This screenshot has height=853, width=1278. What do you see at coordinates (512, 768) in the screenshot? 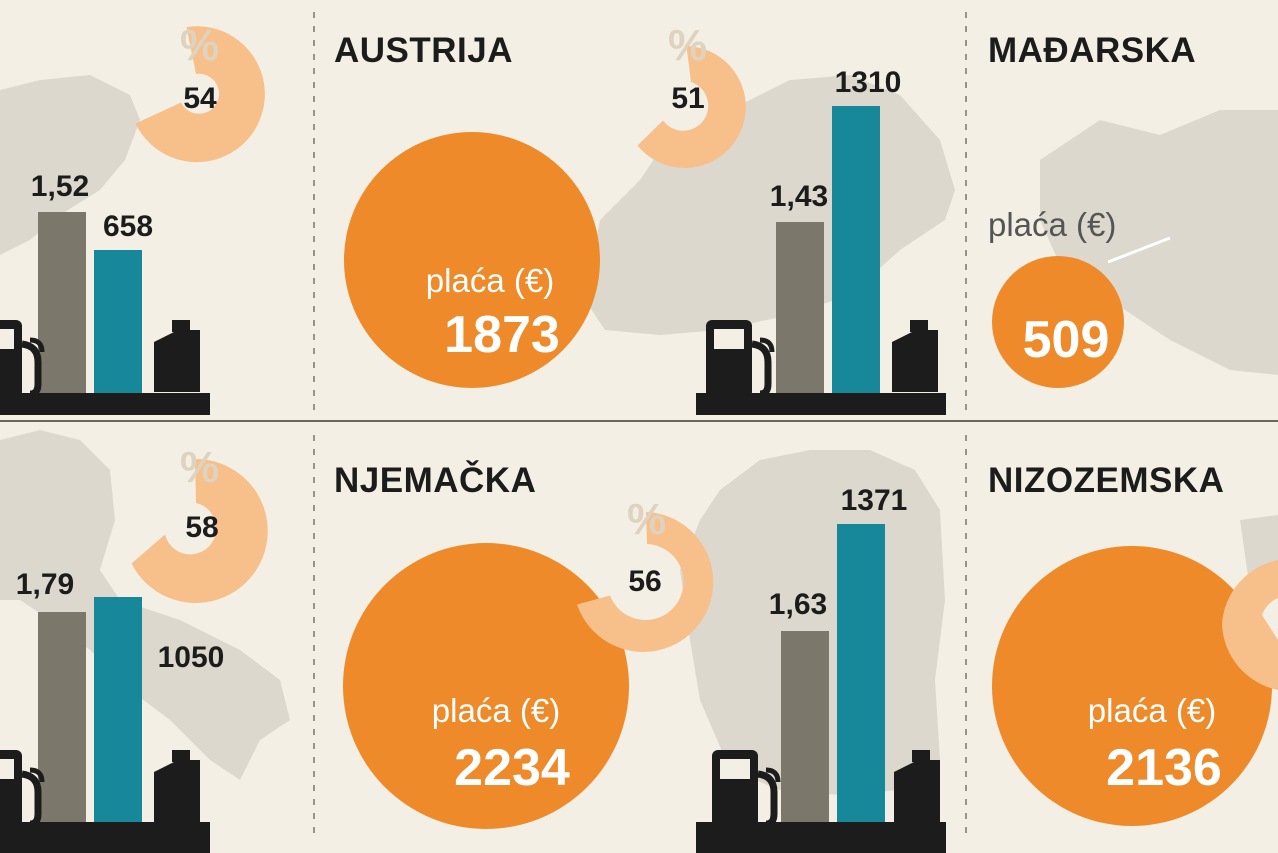
I see `salary-value: 2234` at bounding box center [512, 768].